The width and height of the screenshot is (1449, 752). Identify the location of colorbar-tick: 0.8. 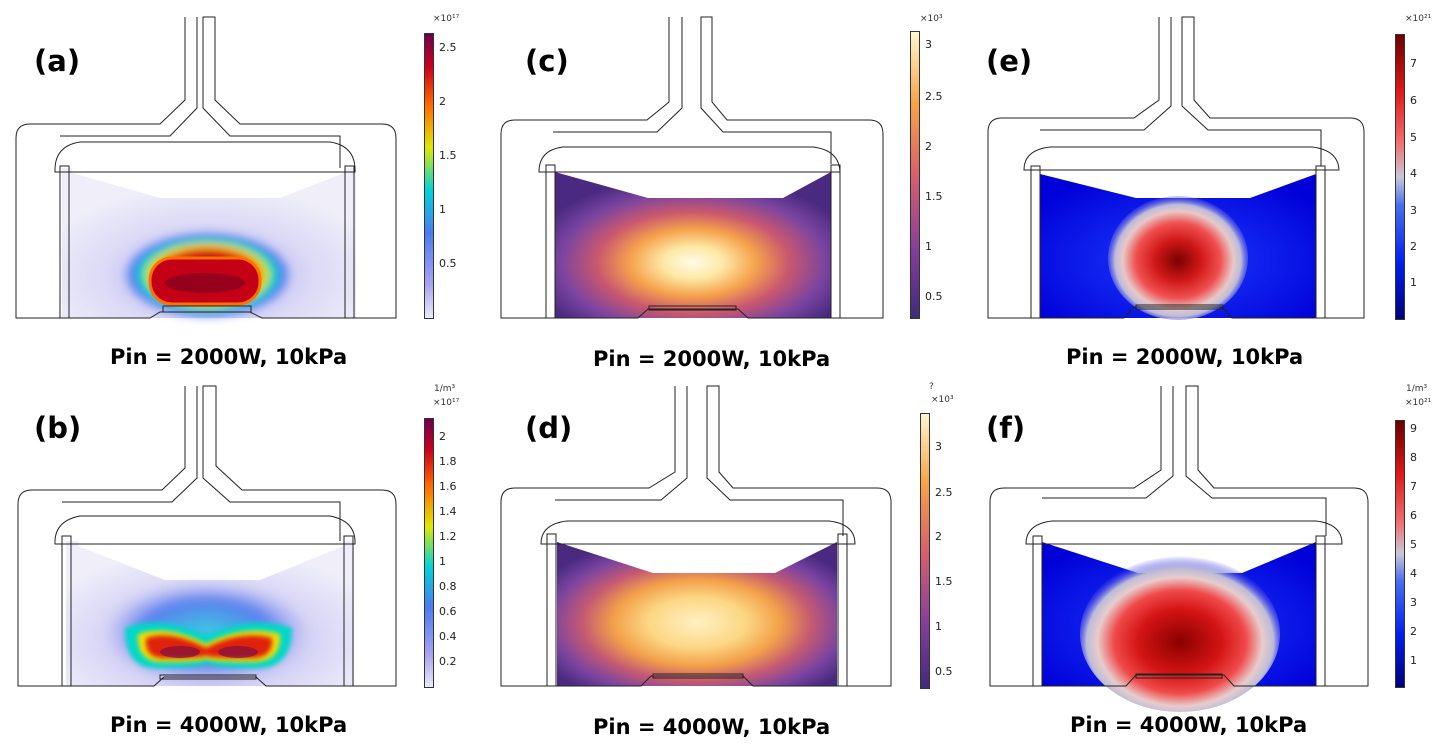
(448, 586).